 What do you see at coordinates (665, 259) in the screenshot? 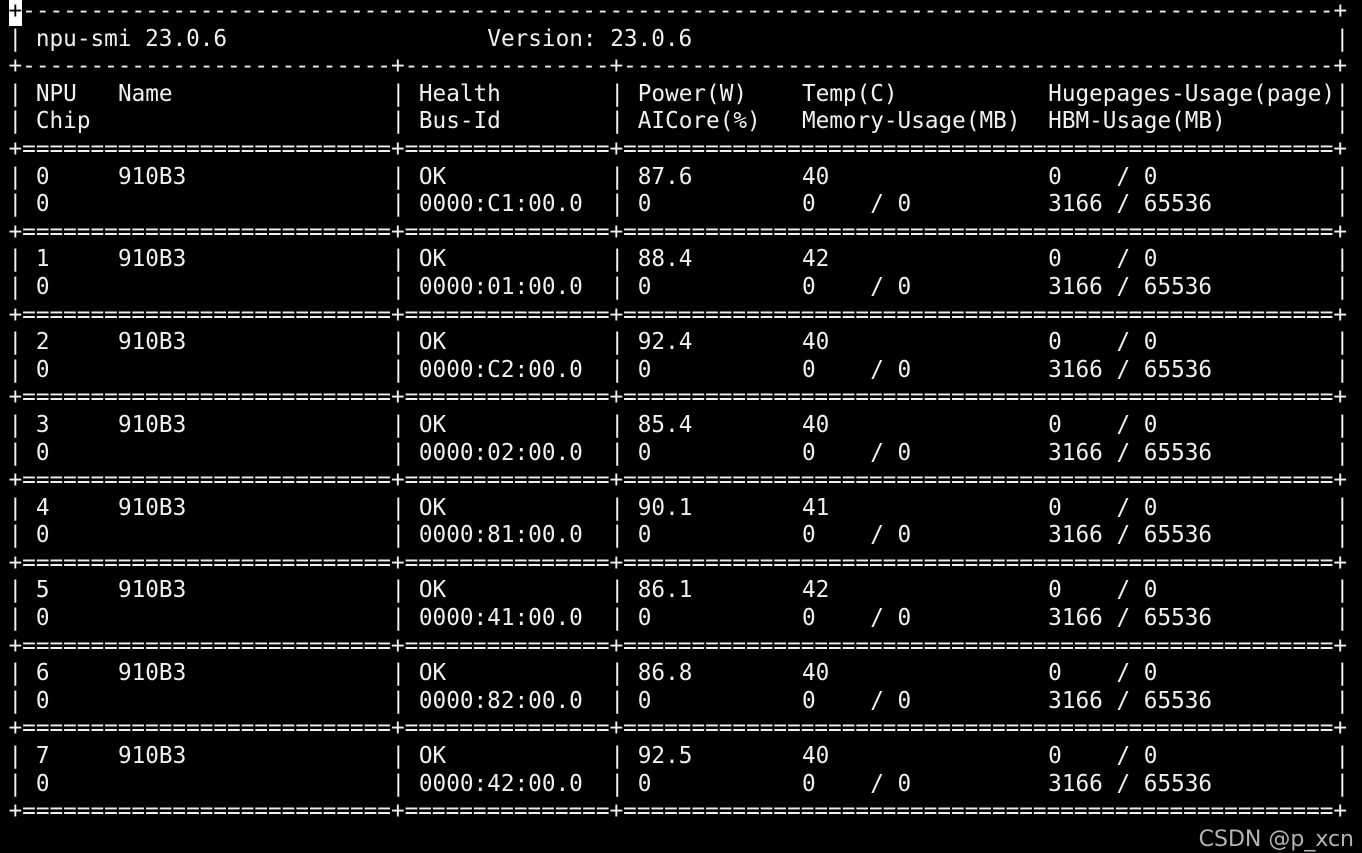
I see `power-value: 88.4` at bounding box center [665, 259].